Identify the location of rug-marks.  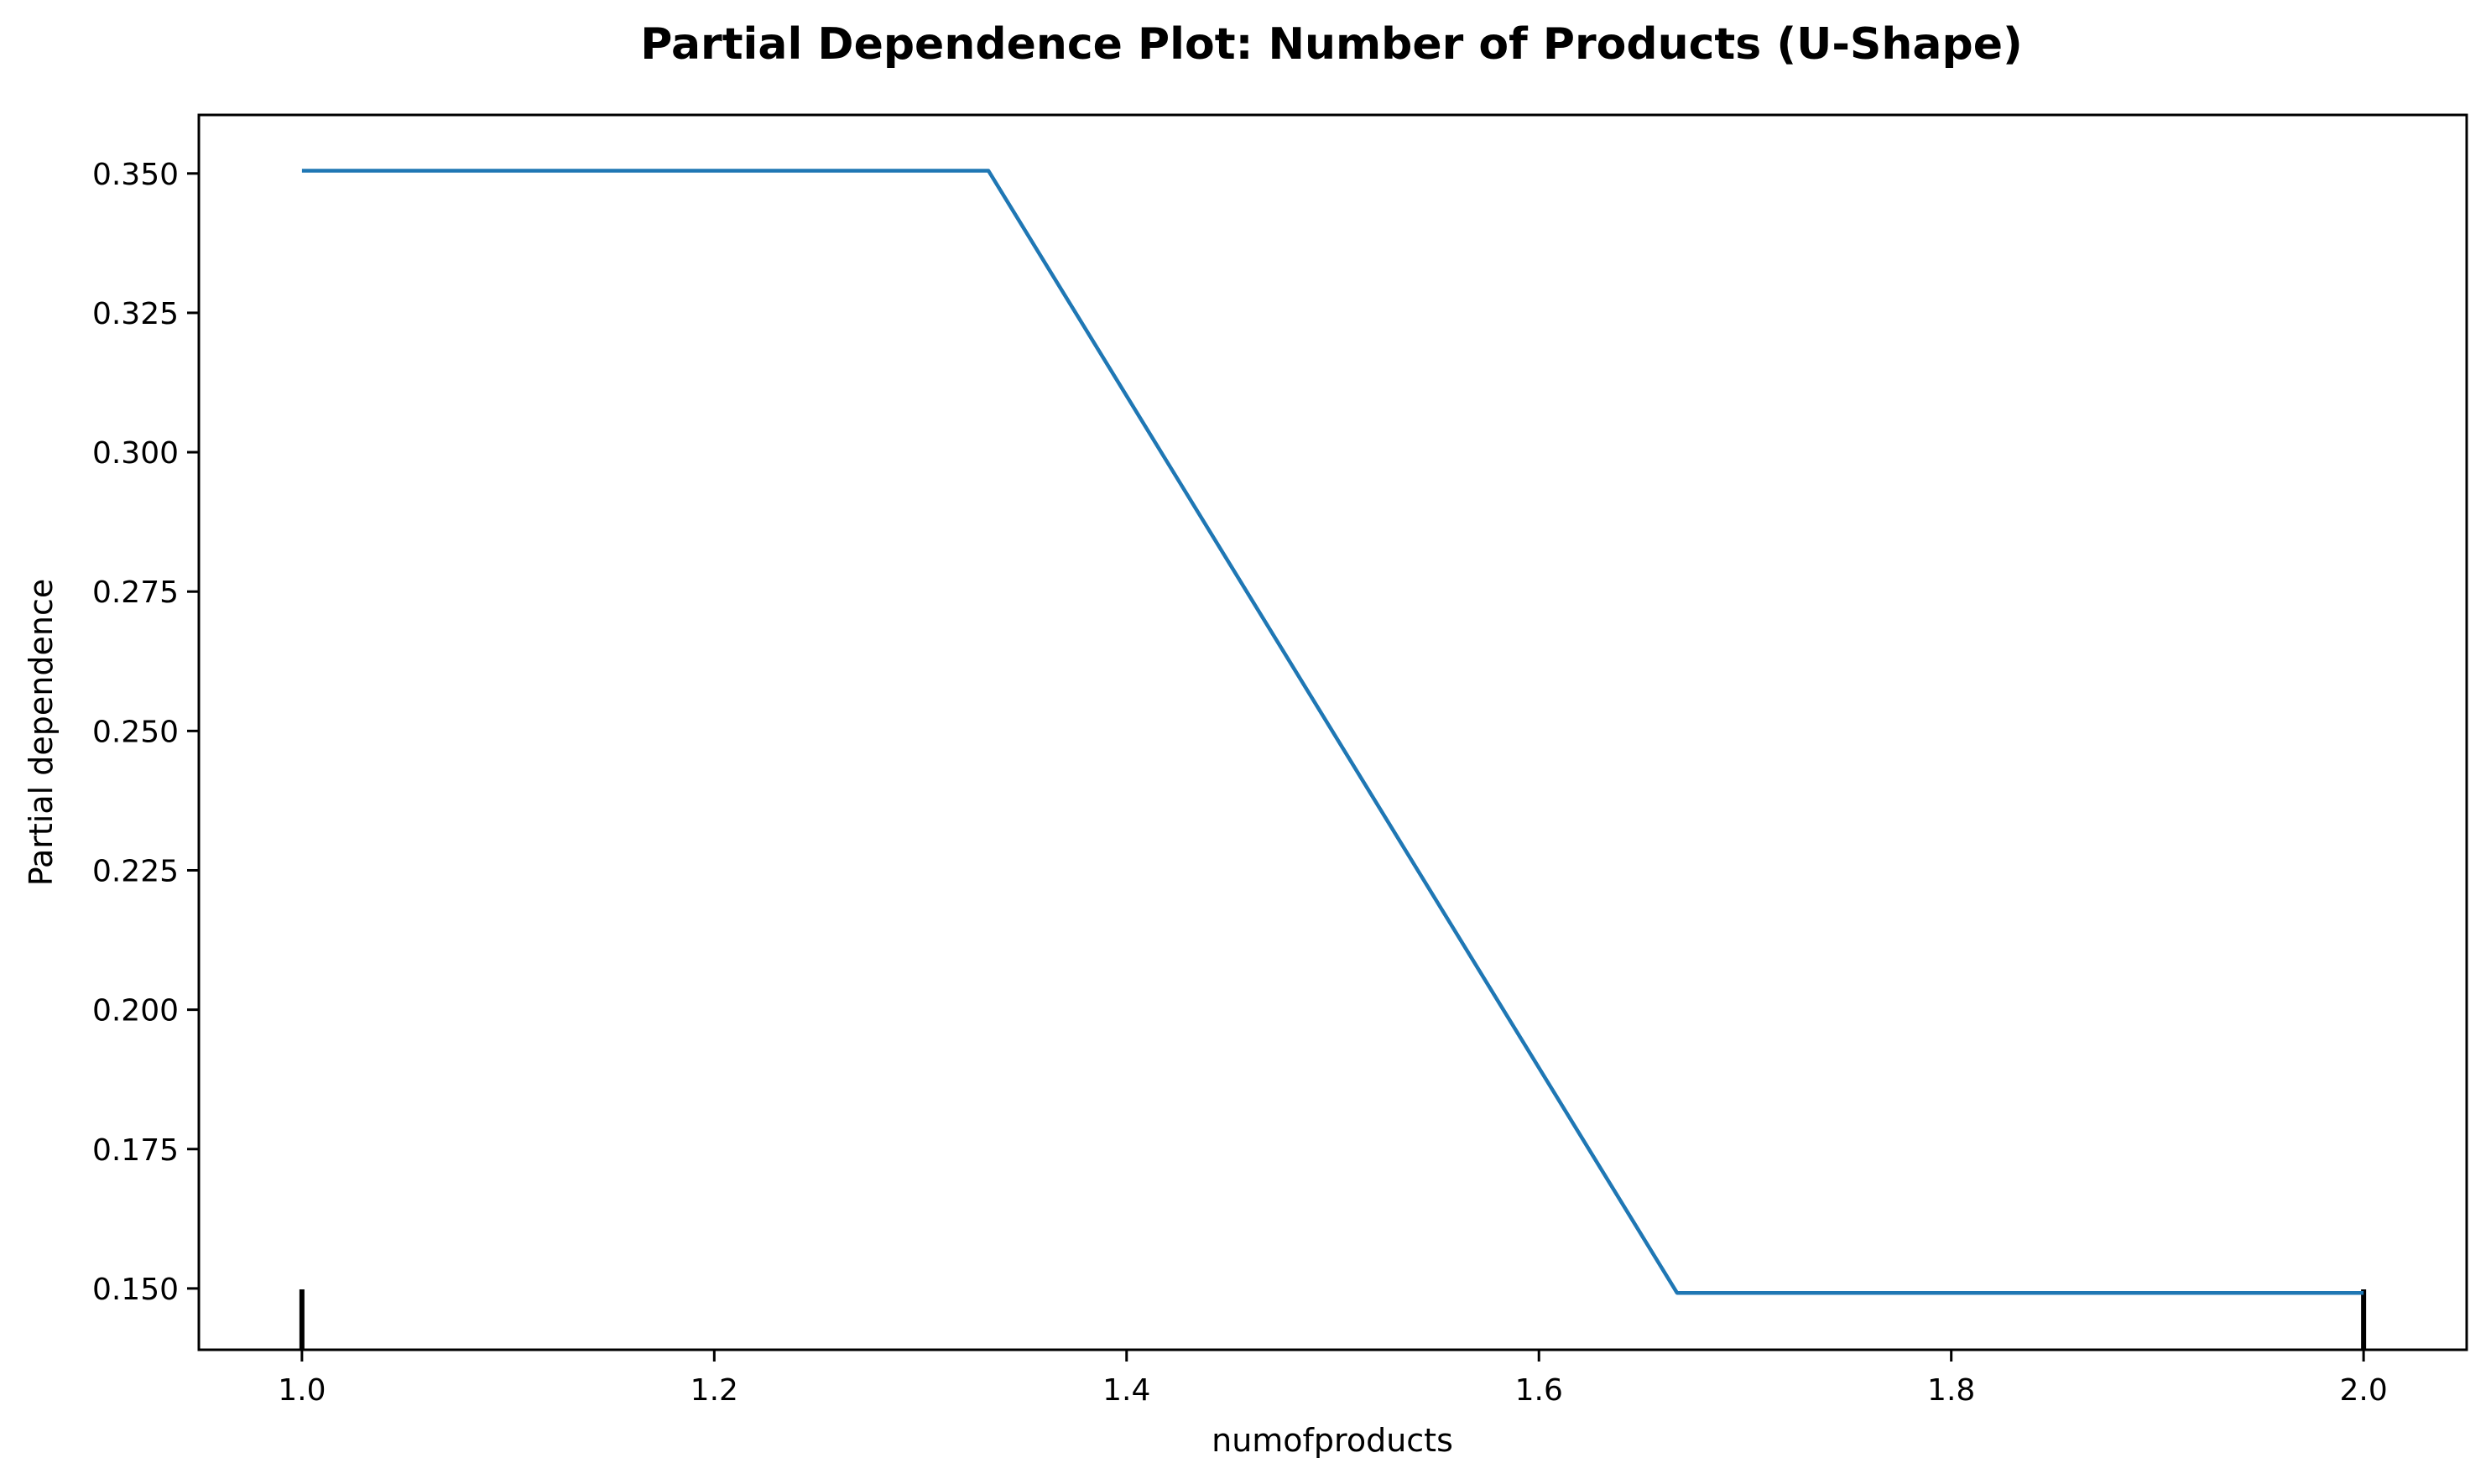
(1333, 1319).